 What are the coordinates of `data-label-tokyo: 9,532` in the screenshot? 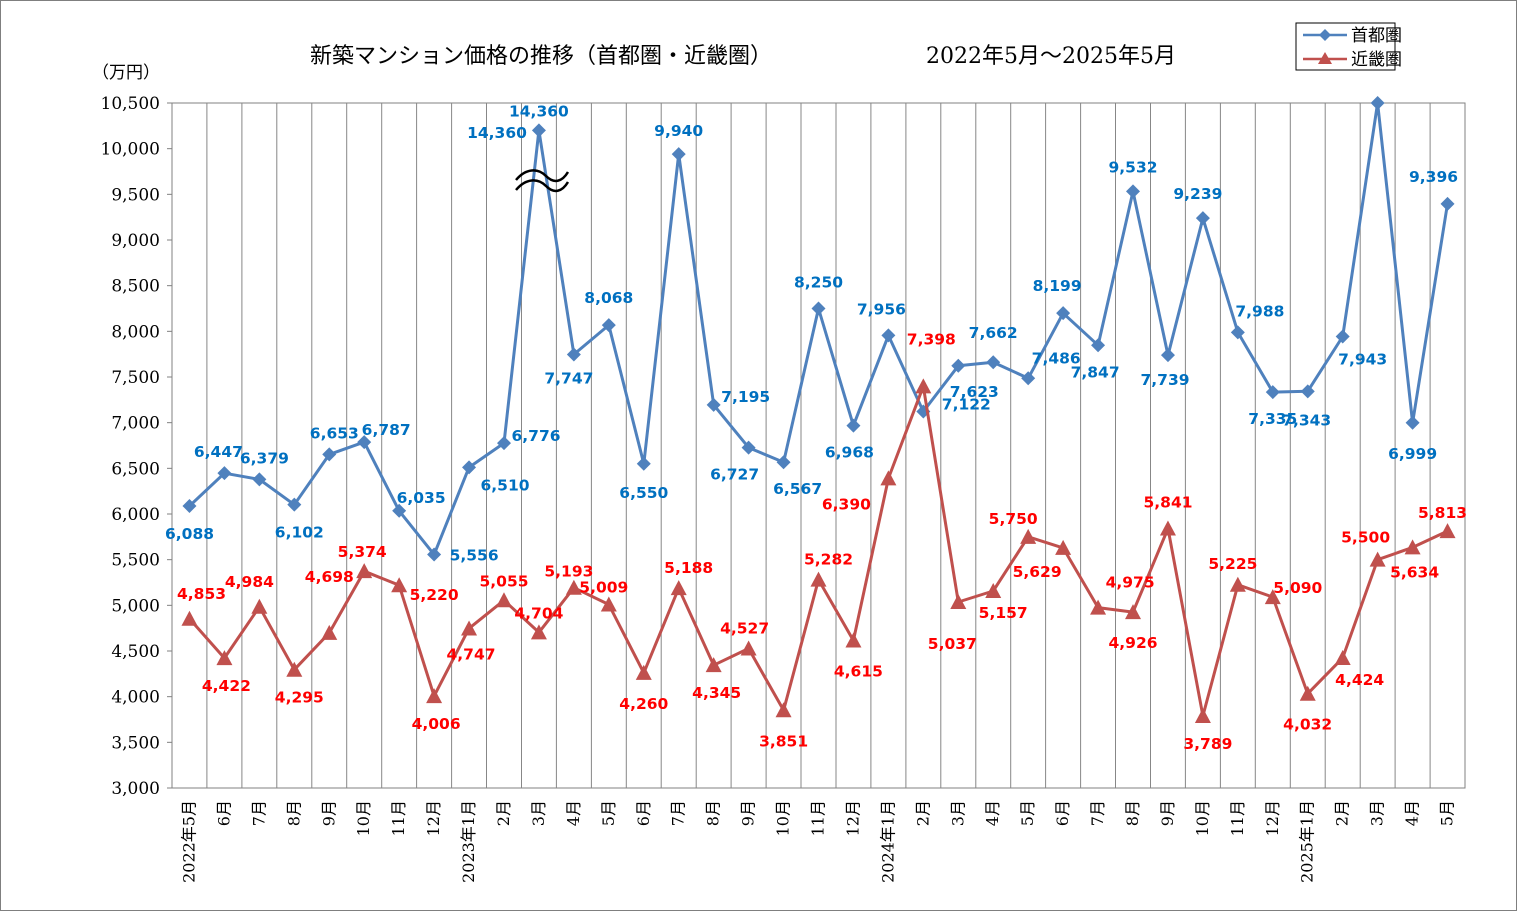 It's located at (1132, 167).